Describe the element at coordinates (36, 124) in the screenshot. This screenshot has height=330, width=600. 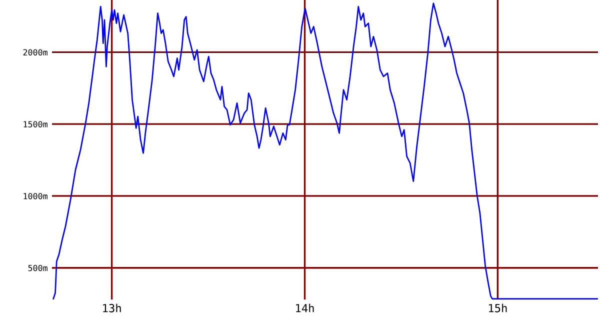
I see `y-tick-label: 1500m` at that location.